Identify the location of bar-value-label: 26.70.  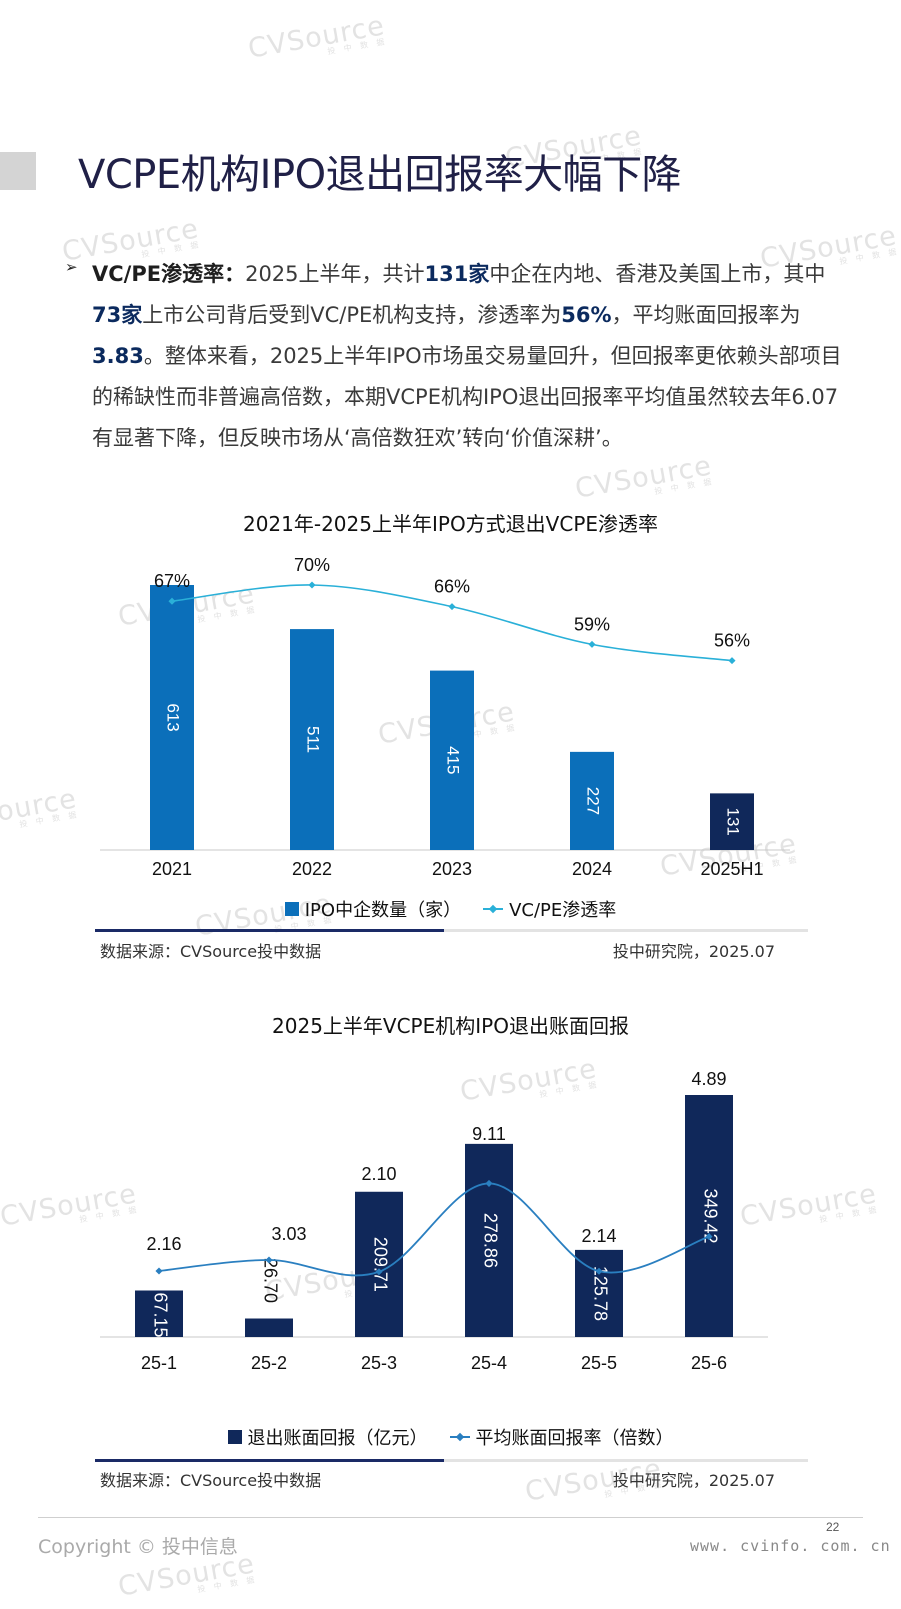
(270, 1280).